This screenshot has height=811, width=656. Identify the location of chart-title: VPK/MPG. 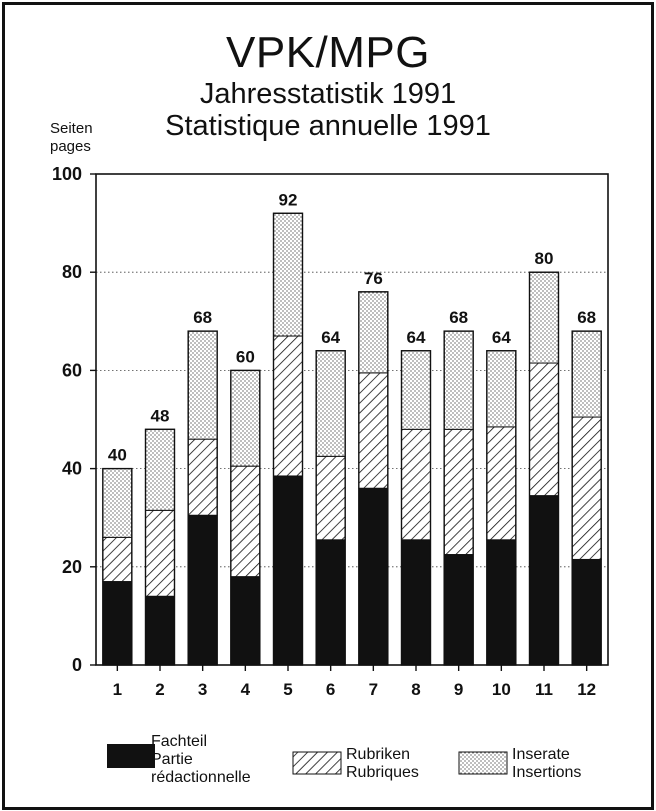
(328, 52).